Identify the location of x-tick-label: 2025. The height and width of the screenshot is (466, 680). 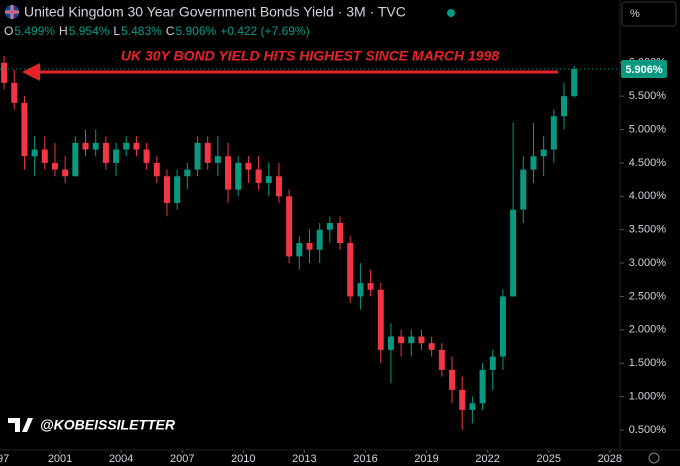
(548, 459).